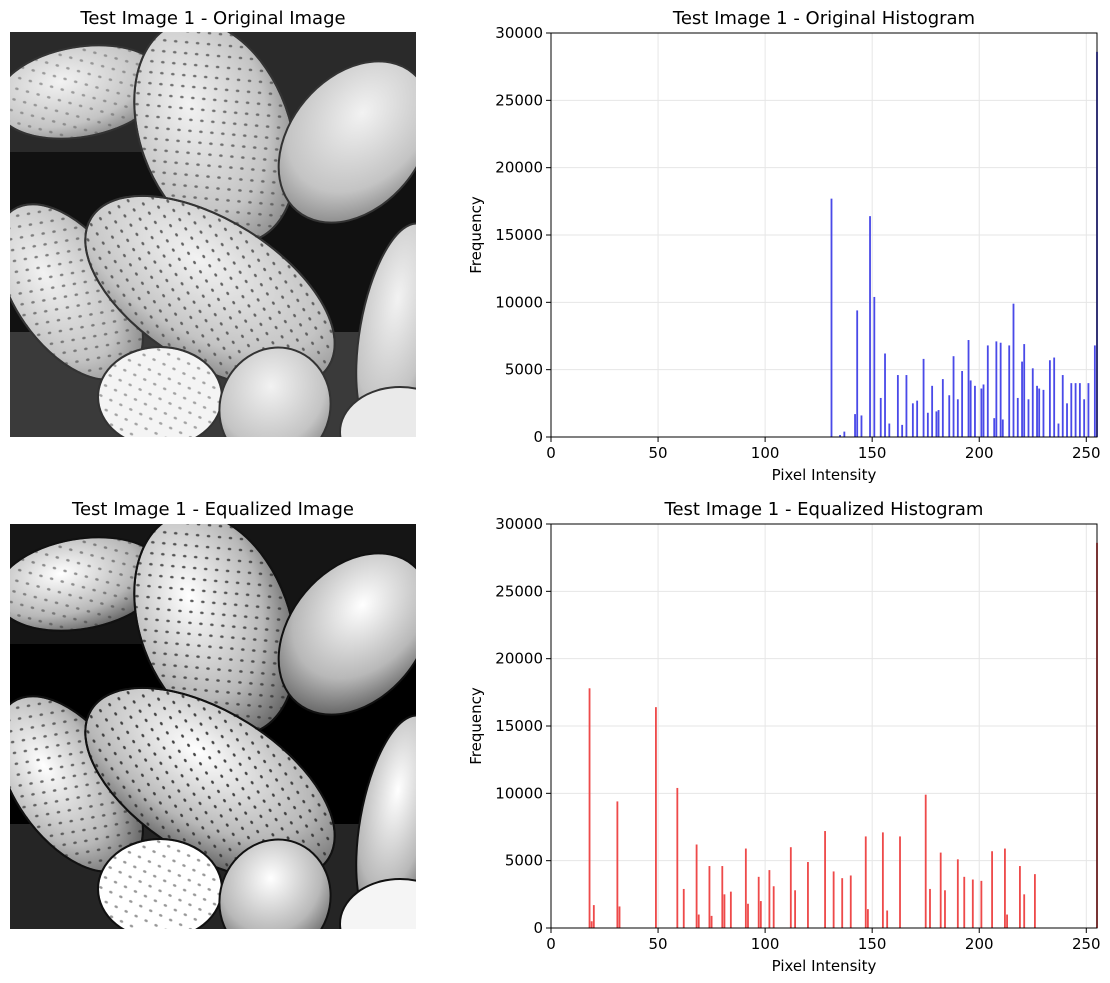 Image resolution: width=1110 pixels, height=983 pixels. Describe the element at coordinates (823, 18) in the screenshot. I see `chart-title: Test Image 1 - Original Histogram` at that location.